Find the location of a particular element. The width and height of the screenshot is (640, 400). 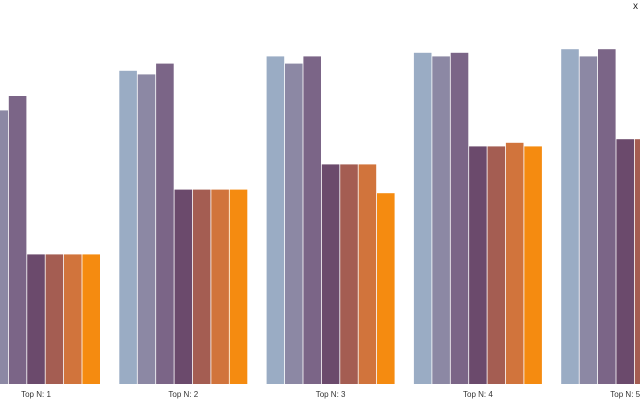

close-button: x is located at coordinates (635, 6).